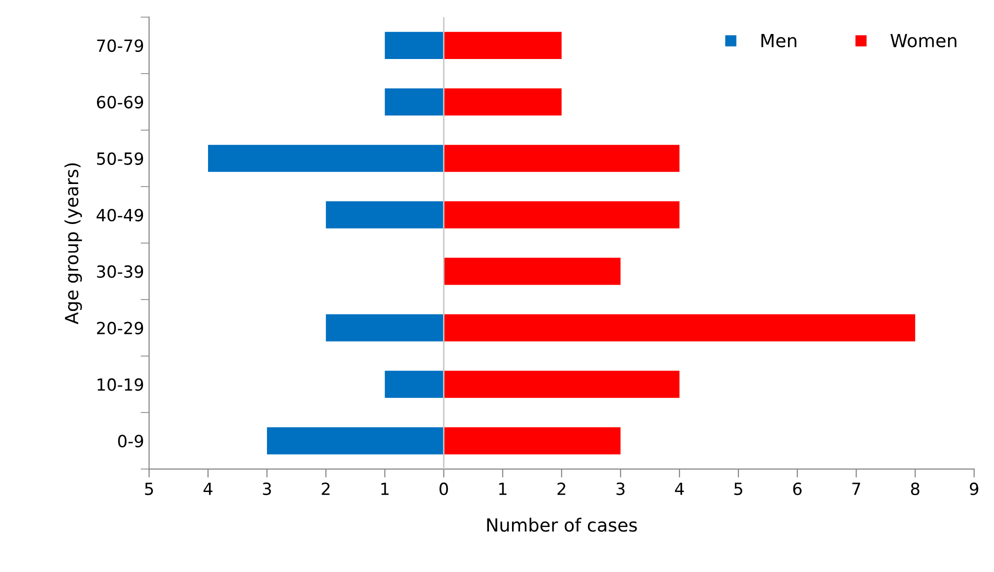 The image size is (994, 572). What do you see at coordinates (915, 489) in the screenshot?
I see `x-tick-label: 8` at bounding box center [915, 489].